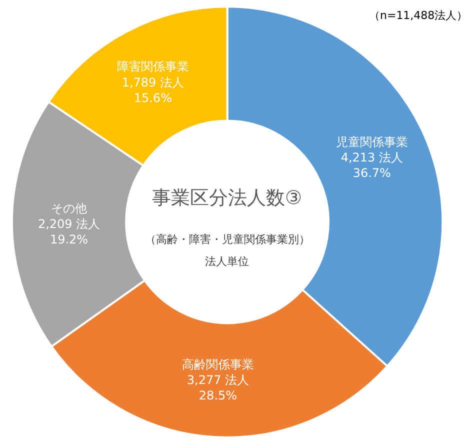 The image size is (475, 444). What do you see at coordinates (227, 261) in the screenshot?
I see `text: 法人単位` at bounding box center [227, 261].